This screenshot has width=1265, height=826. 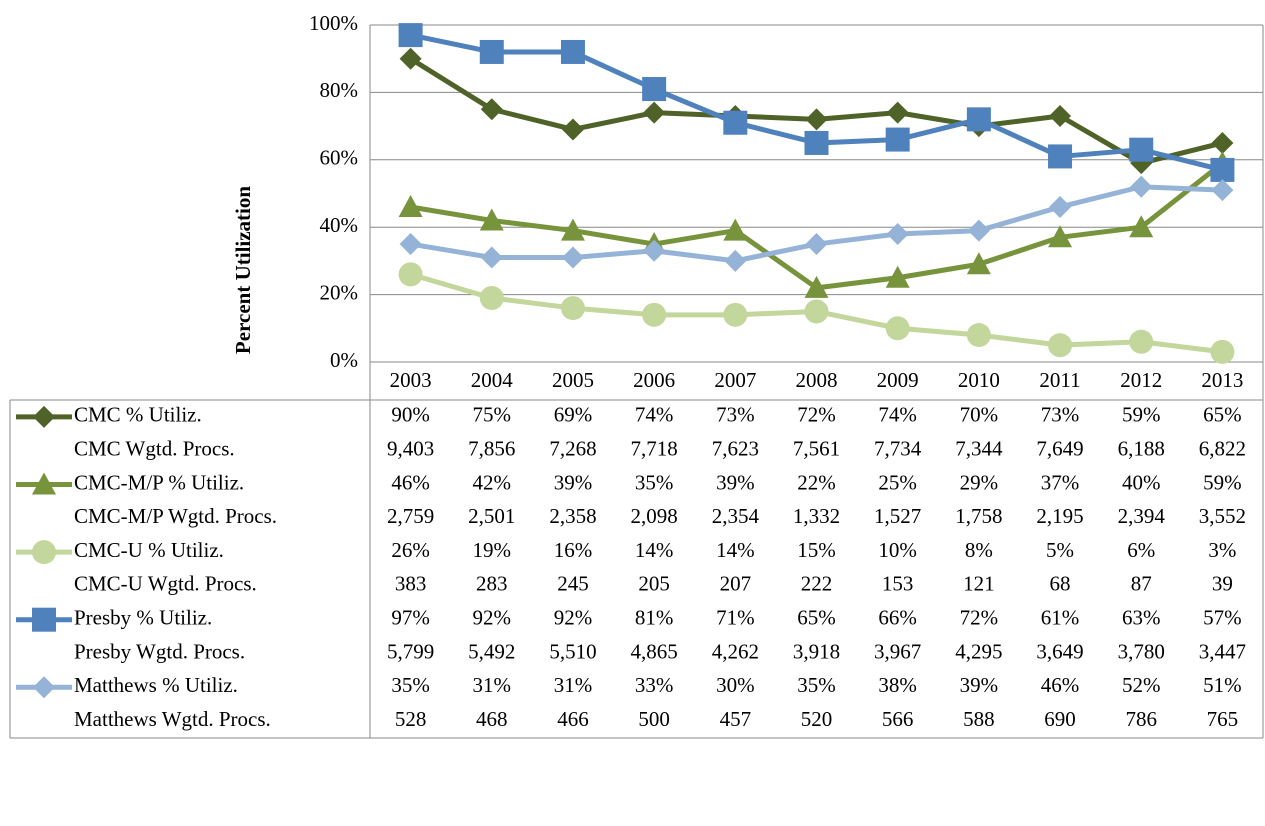 What do you see at coordinates (243, 270) in the screenshot?
I see `y-axis-label: Percent Utilization` at bounding box center [243, 270].